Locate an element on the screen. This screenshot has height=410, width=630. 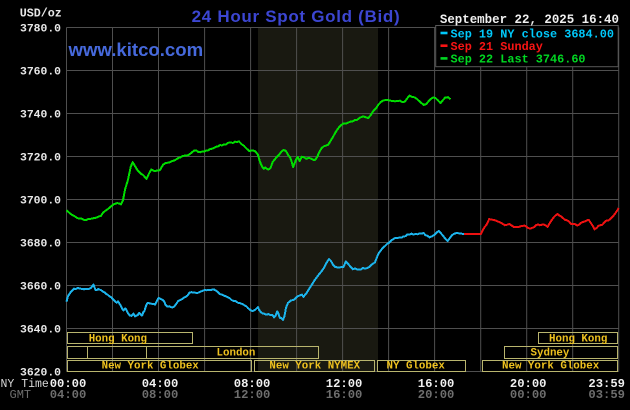
svg-text: www.kitco.com is located at coordinates (136, 49).